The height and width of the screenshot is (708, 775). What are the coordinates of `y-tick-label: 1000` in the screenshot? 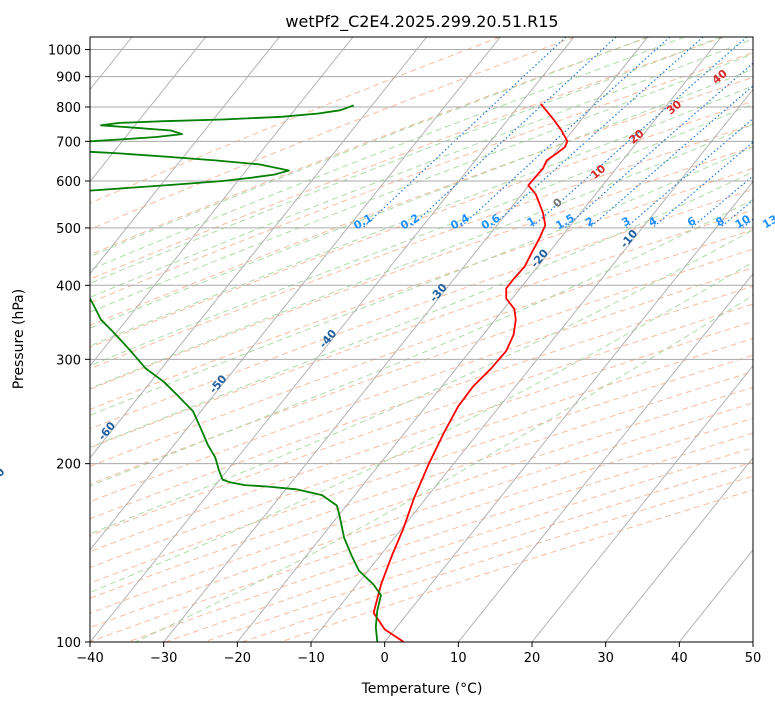 It's located at (64, 51).